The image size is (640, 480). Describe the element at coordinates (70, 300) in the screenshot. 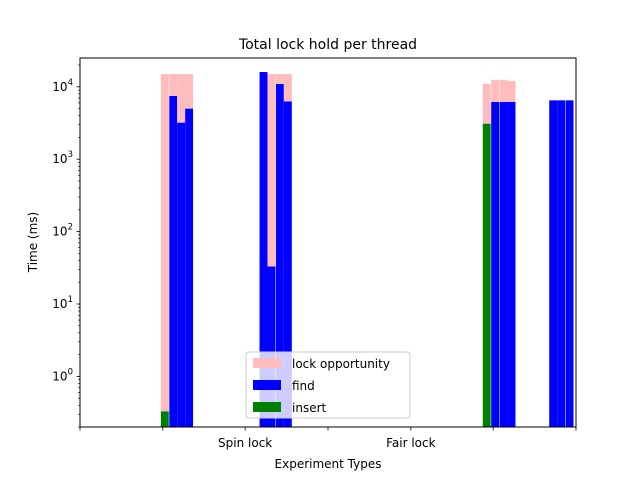

I see `y-tick-exponent: 1` at that location.